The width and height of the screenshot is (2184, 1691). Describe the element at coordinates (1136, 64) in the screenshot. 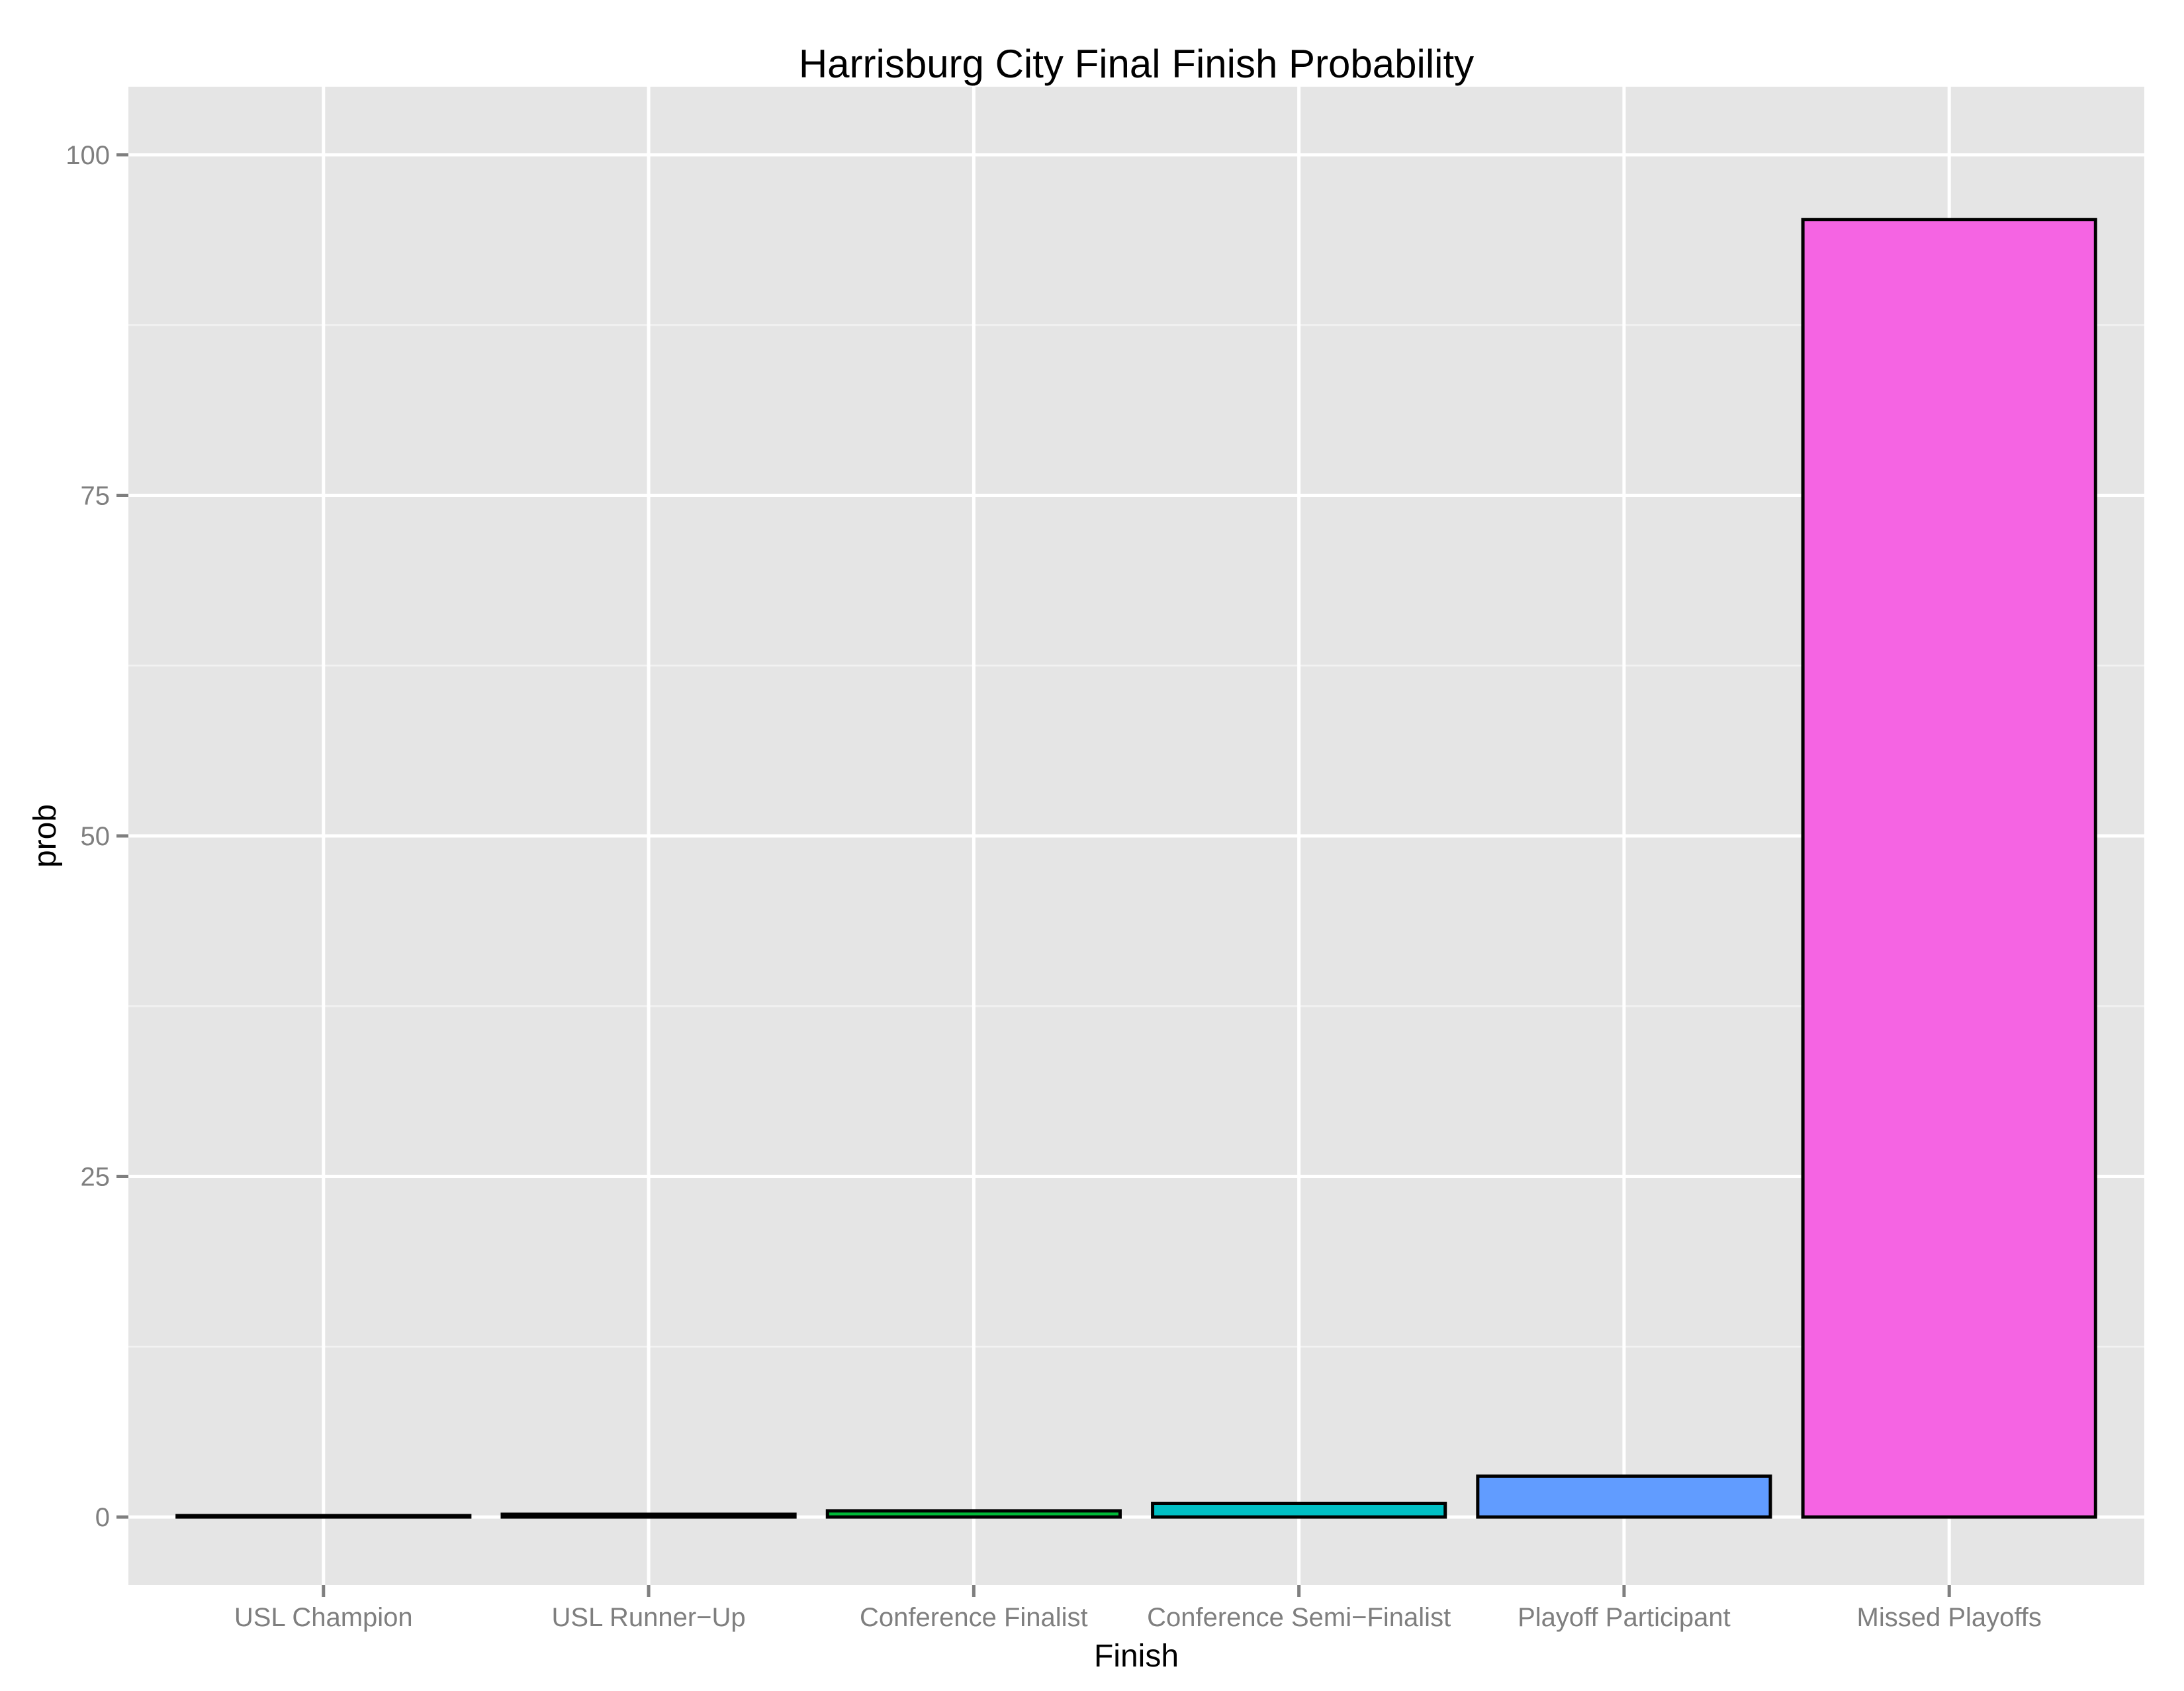

I see `chart-title: Harrisburg City Final Finish Probability` at that location.